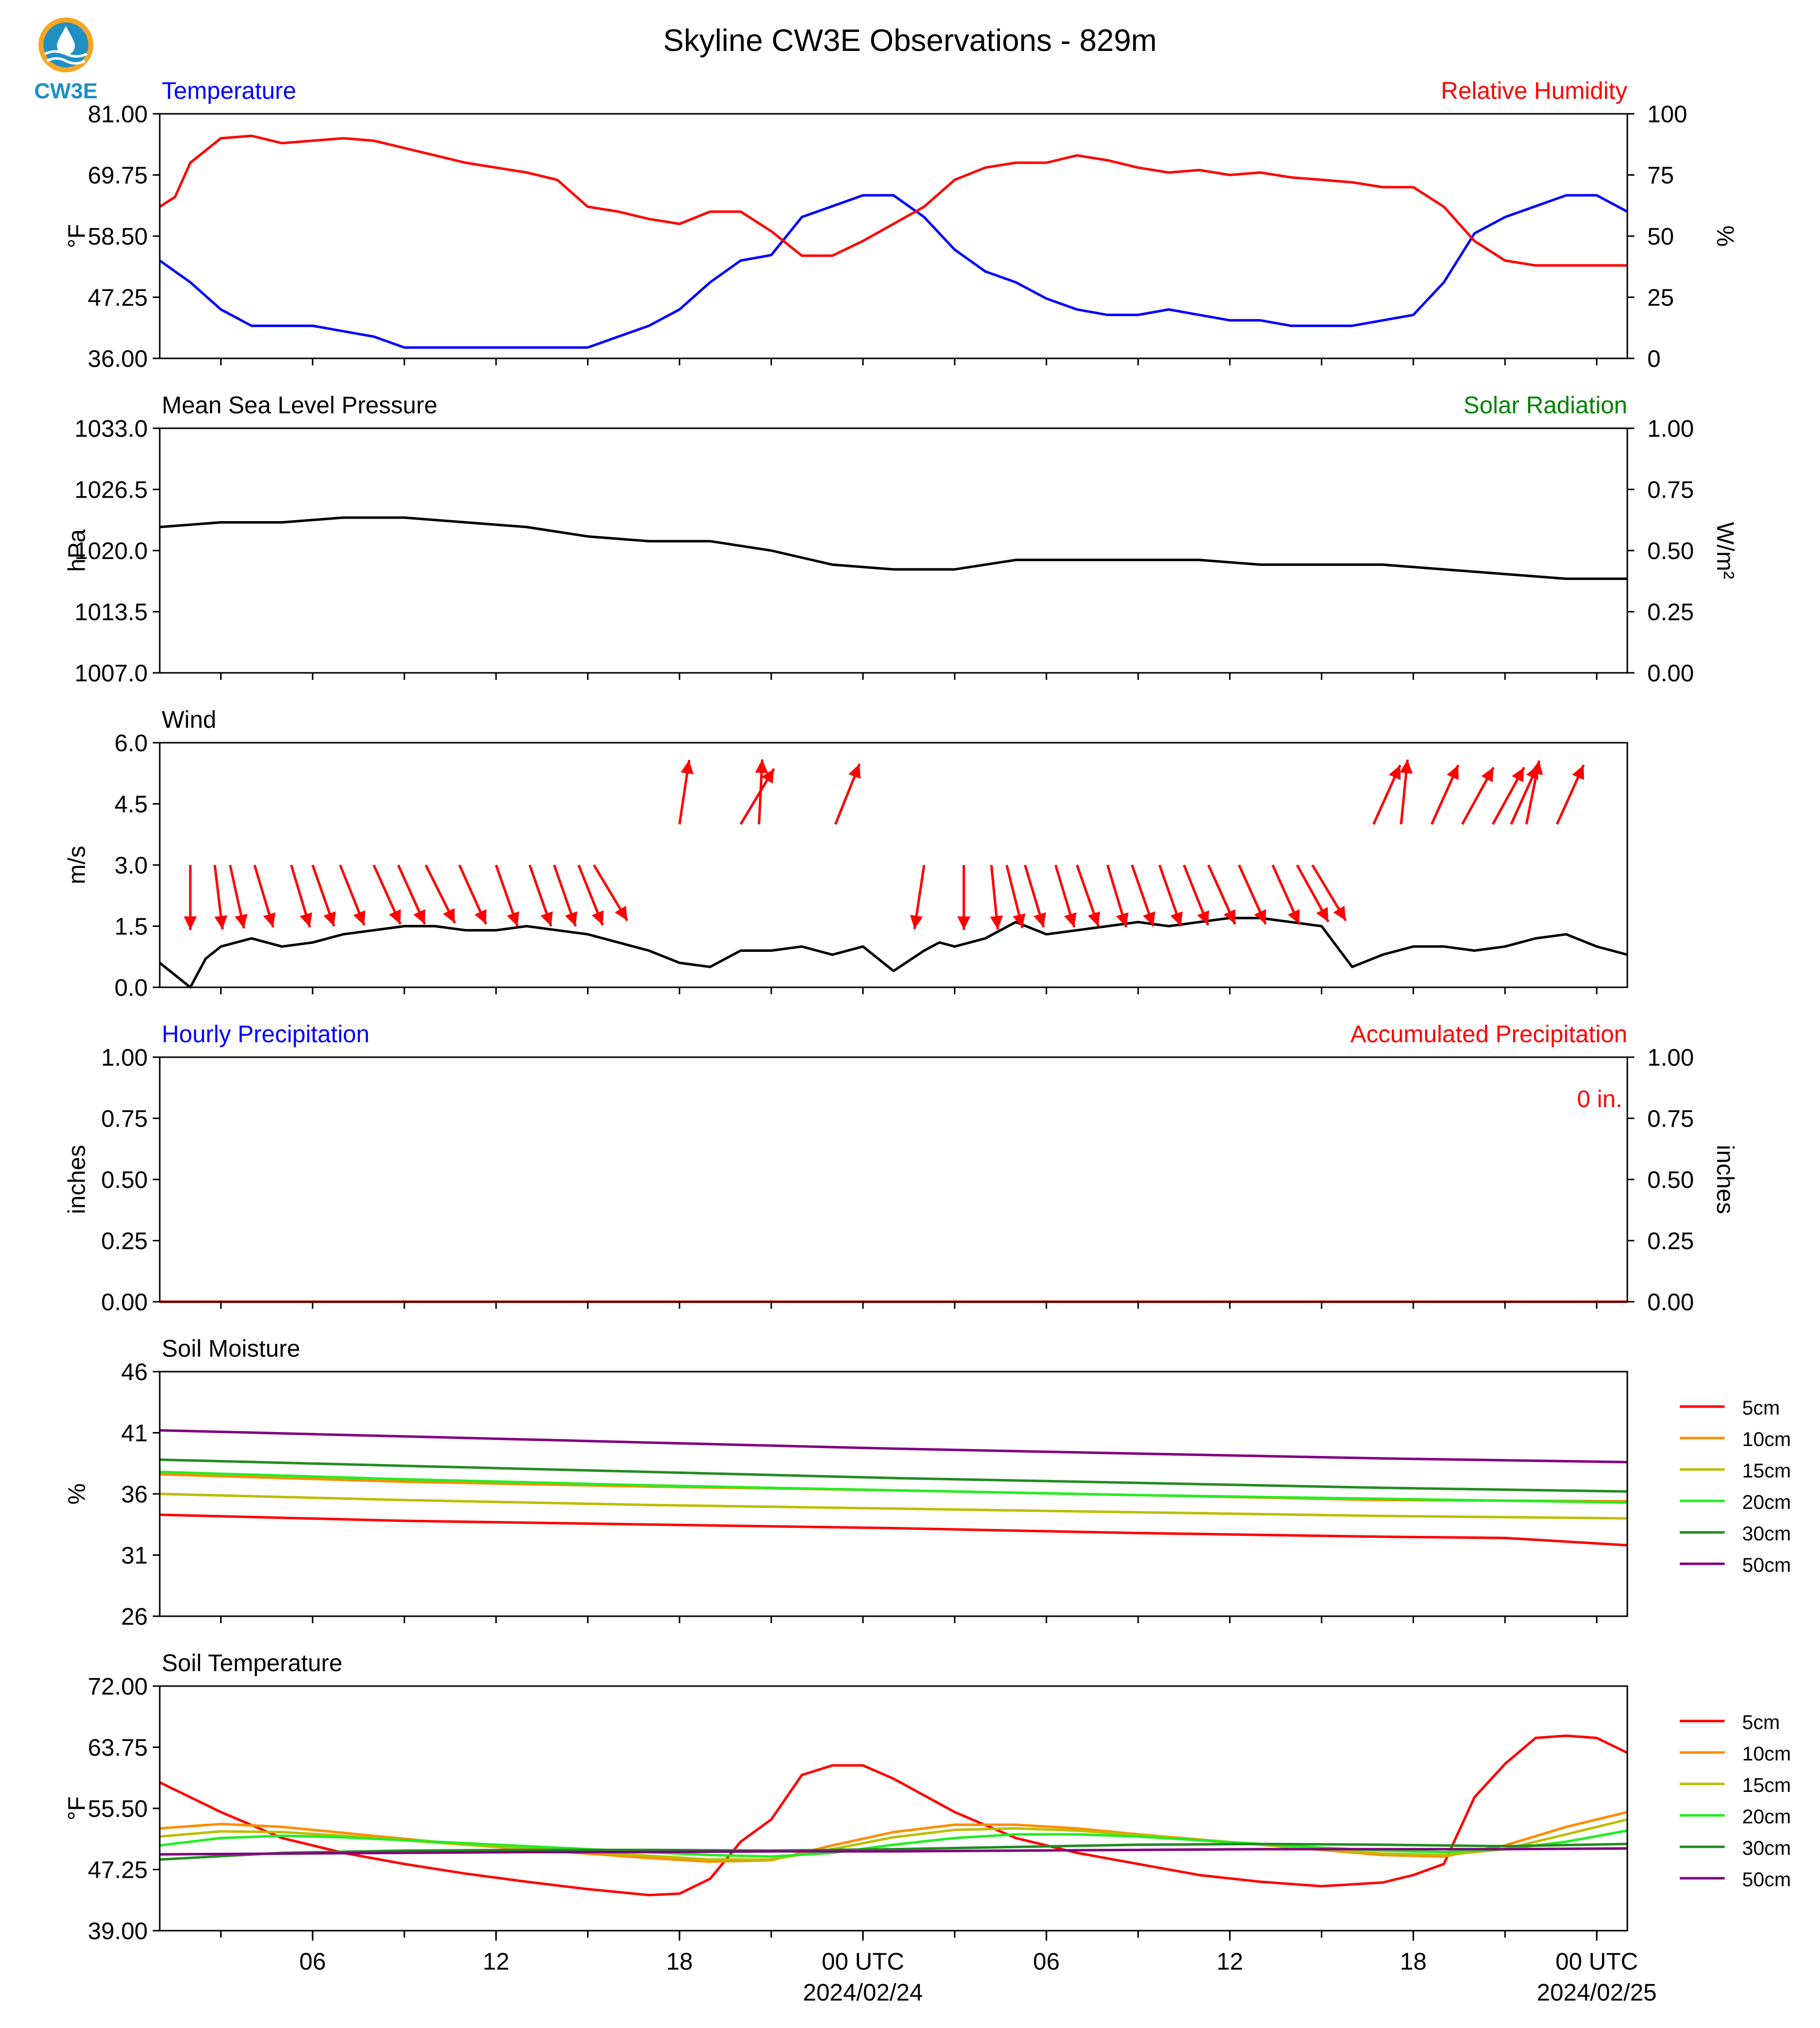 The height and width of the screenshot is (2028, 1820). I want to click on panel-title-soil_temperature: Soil Temperature, so click(252, 1663).